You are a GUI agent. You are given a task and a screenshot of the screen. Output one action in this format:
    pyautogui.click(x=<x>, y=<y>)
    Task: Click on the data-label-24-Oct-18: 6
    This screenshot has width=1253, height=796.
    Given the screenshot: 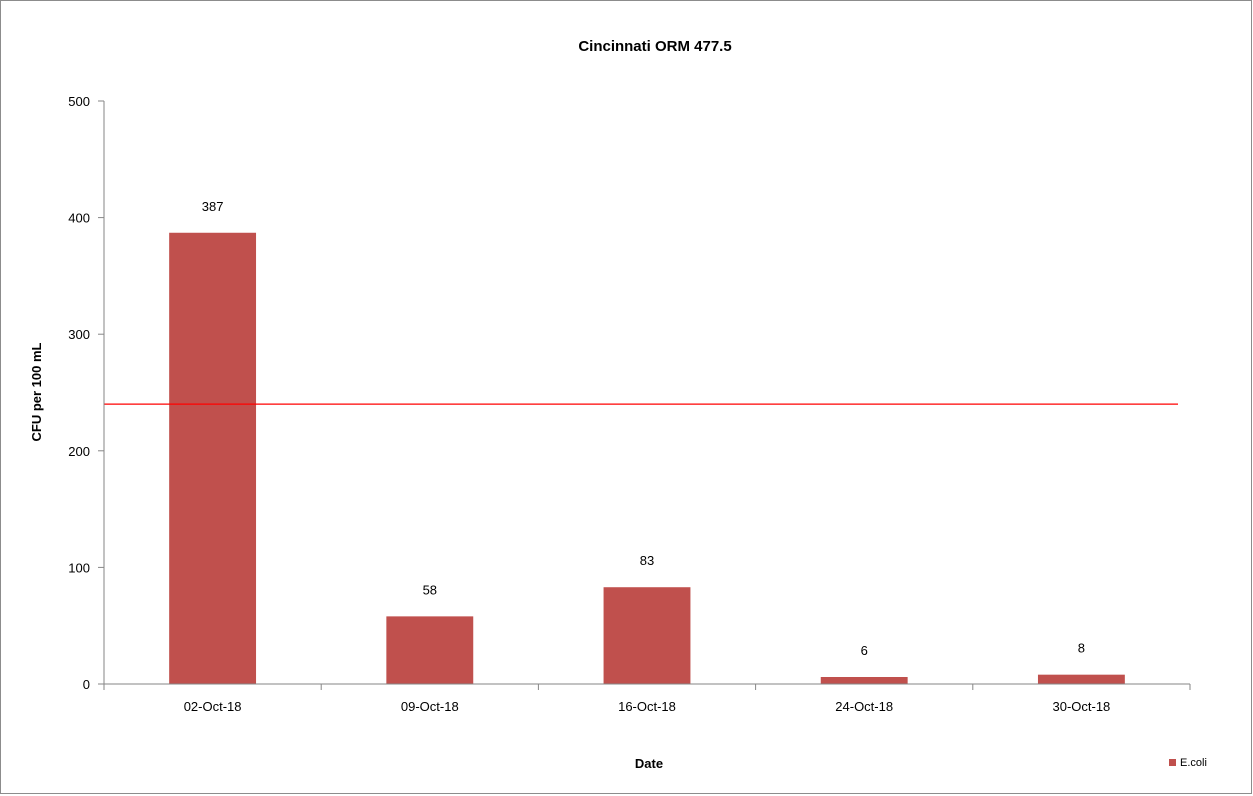 What is the action you would take?
    pyautogui.click(x=864, y=650)
    